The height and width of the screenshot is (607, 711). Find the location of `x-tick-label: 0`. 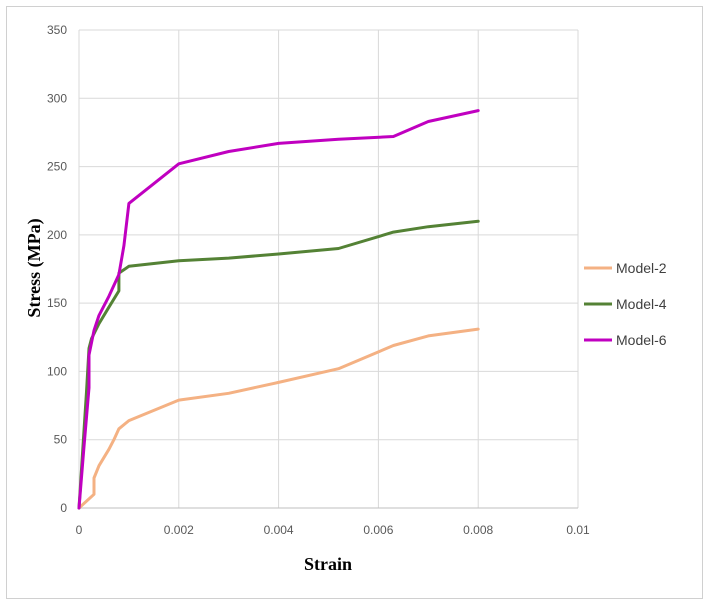

x-tick-label: 0 is located at coordinates (79, 530).